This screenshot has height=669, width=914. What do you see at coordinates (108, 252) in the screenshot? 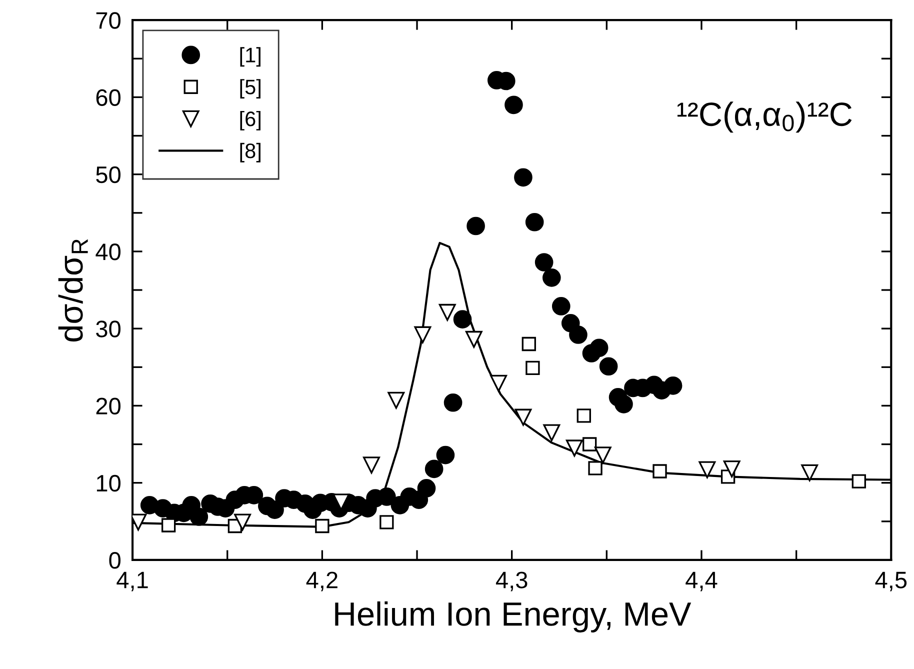
I see `y-tick-label: 40` at bounding box center [108, 252].